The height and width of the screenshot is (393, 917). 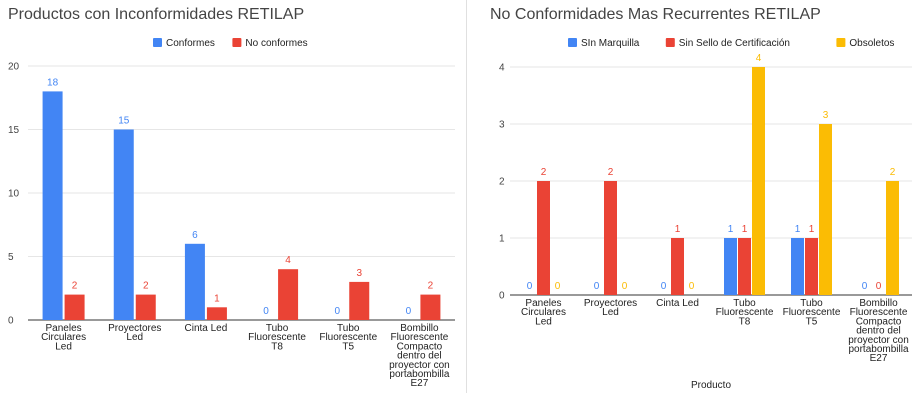 I want to click on category-label: Tubo Fluorescente T8, so click(x=277, y=337).